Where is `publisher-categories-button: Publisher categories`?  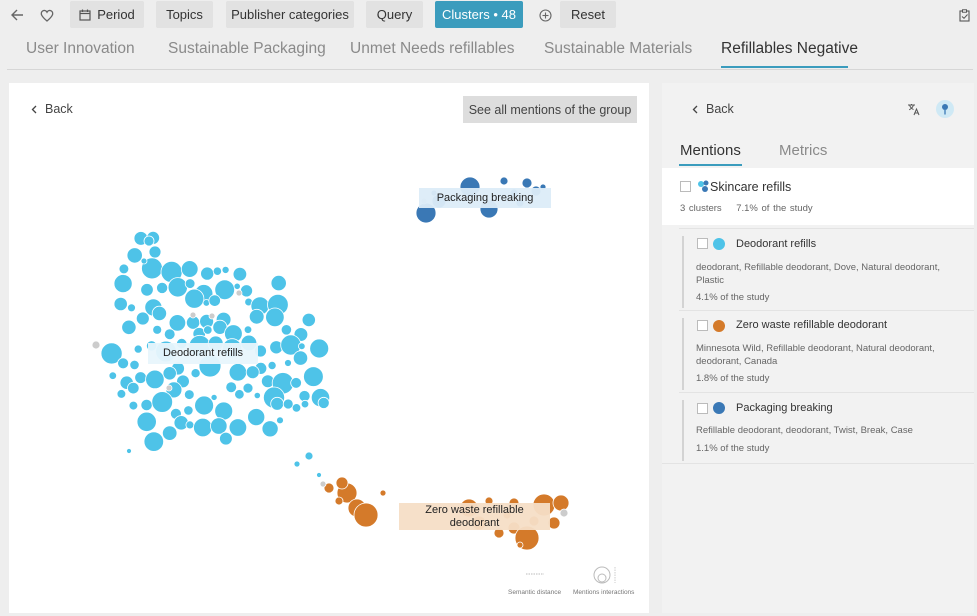 publisher-categories-button: Publisher categories is located at coordinates (290, 14).